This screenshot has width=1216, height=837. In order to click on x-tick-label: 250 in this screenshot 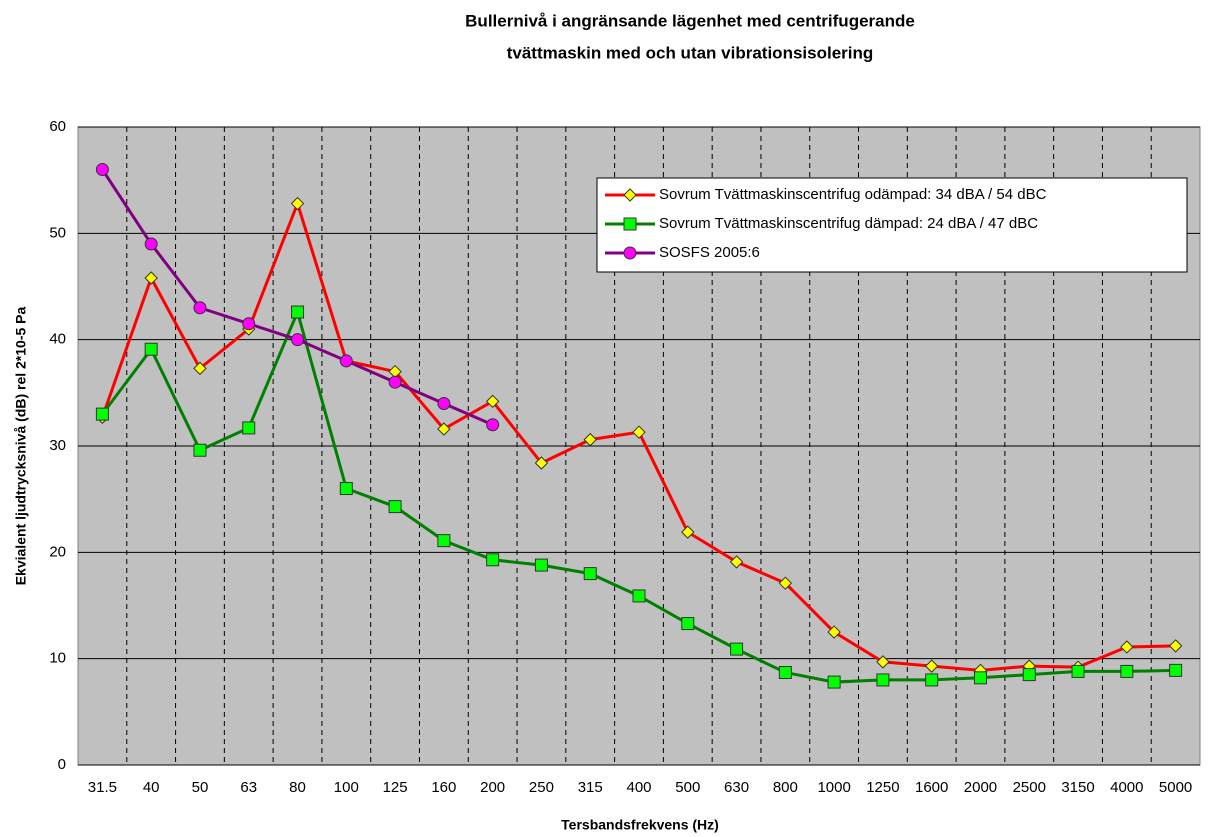, I will do `click(541, 787)`.